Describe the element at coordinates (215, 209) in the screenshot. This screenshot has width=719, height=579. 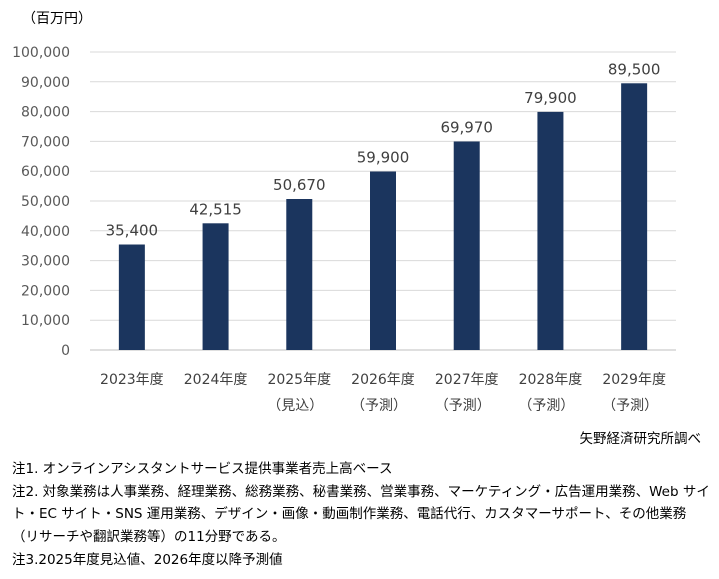
I see `data-label: 42,515` at that location.